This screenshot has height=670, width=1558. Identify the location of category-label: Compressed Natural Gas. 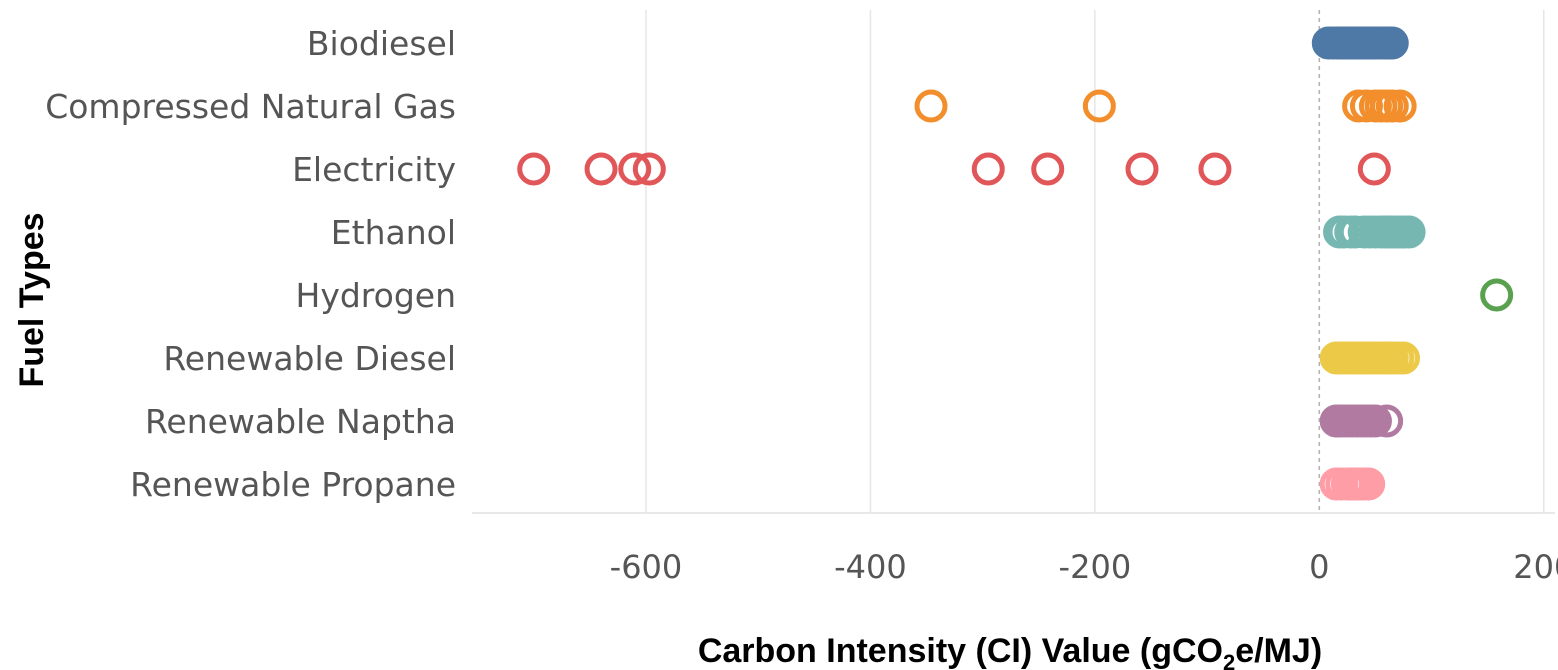
(250, 106).